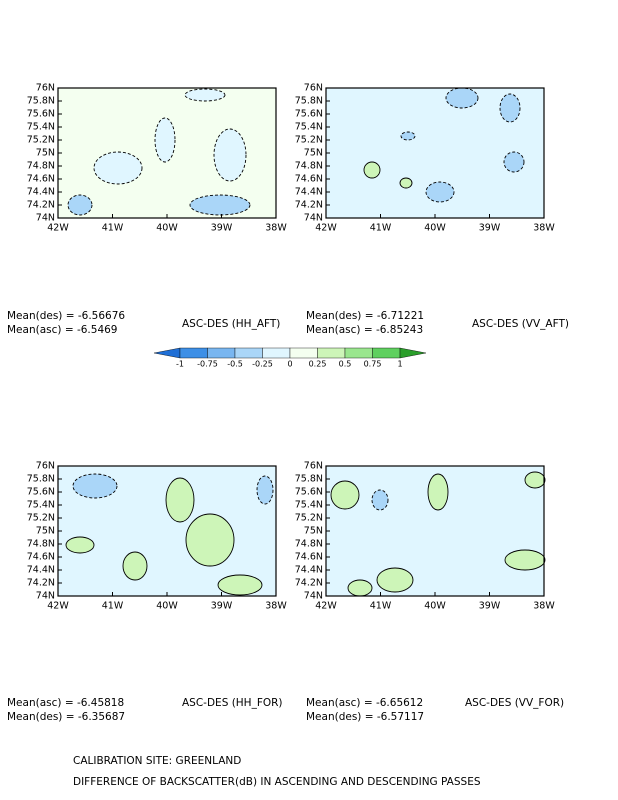 The image size is (618, 800). What do you see at coordinates (520, 324) in the screenshot?
I see `panel-title: ASC-DES (VV_AFT)` at bounding box center [520, 324].